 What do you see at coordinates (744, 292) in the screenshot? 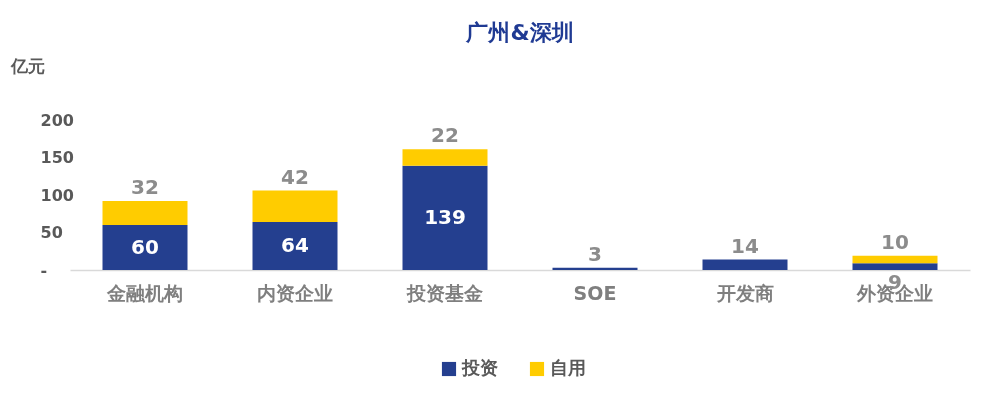
I see `x-tick-label: 开发商` at bounding box center [744, 292].